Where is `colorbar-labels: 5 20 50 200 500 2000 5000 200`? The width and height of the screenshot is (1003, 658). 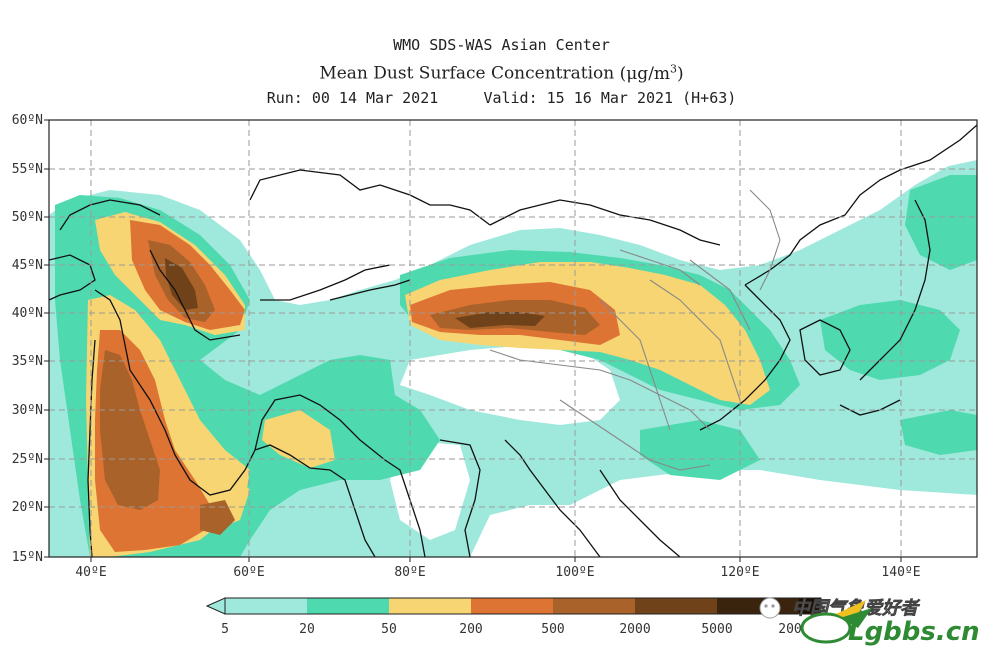 colorbar-labels: 5 20 50 200 500 2000 5000 200 is located at coordinates (511, 629).